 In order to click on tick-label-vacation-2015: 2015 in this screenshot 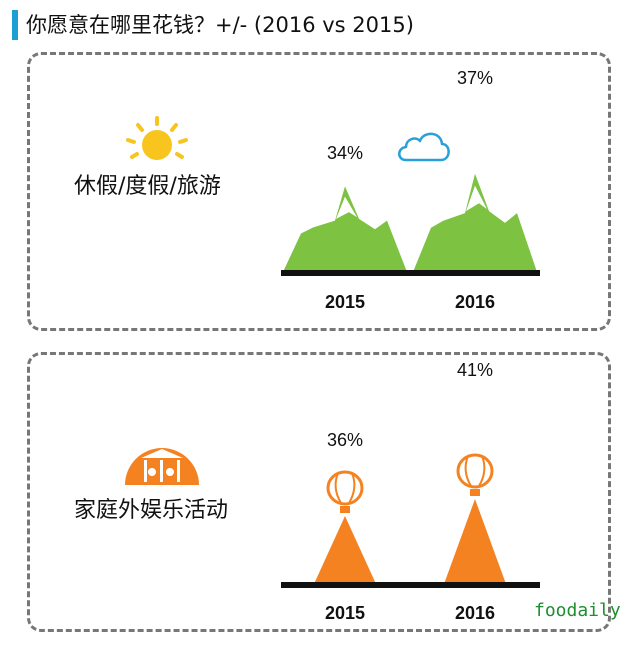, I will do `click(345, 302)`.